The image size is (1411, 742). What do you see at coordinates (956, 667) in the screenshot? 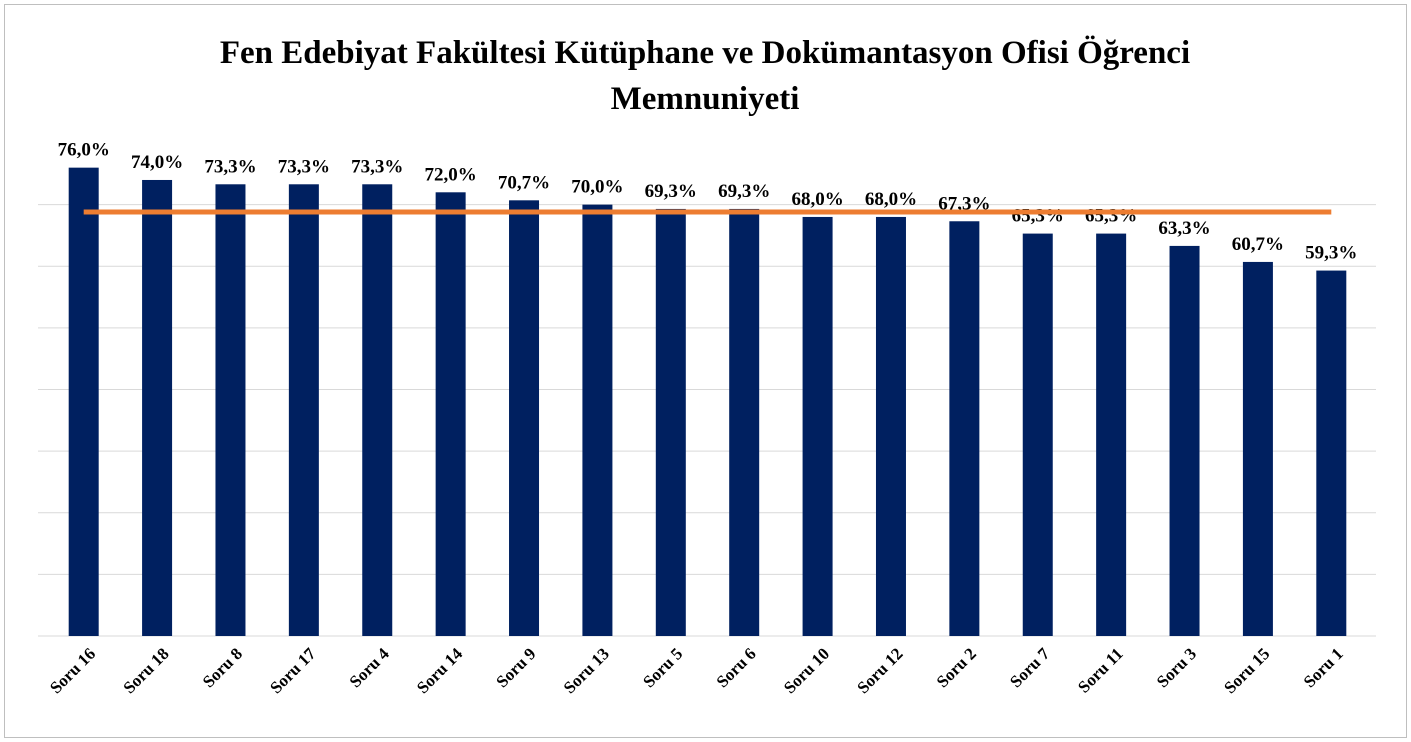
I see `x-tick-label: Soru 2` at bounding box center [956, 667].